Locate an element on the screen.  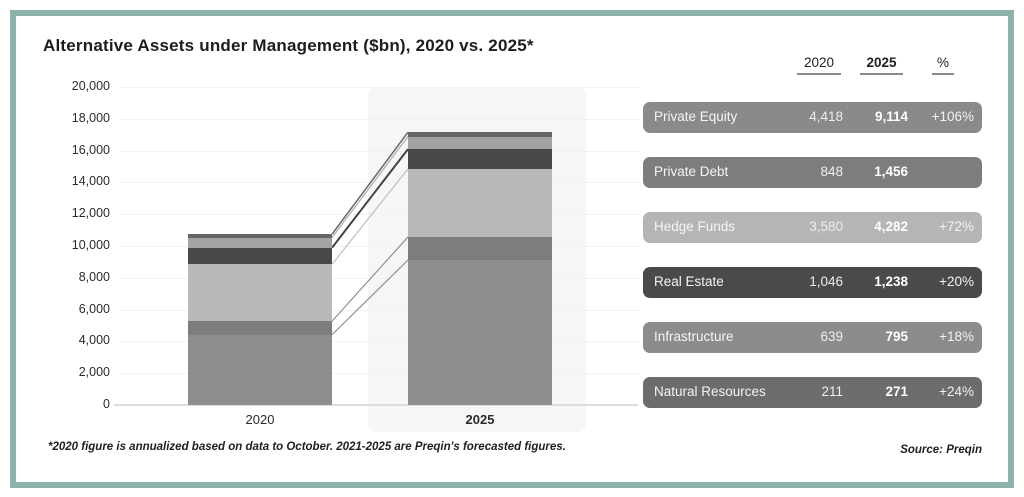
x-tick-2020: 2020 is located at coordinates (260, 419).